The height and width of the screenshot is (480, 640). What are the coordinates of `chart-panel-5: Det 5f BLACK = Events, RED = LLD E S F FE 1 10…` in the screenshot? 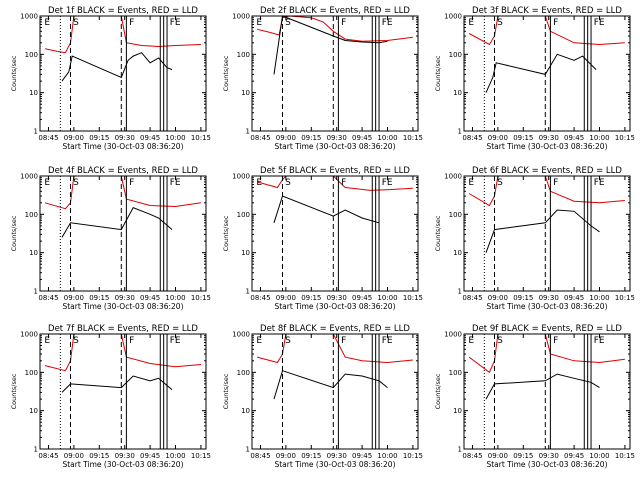 It's located at (322, 238).